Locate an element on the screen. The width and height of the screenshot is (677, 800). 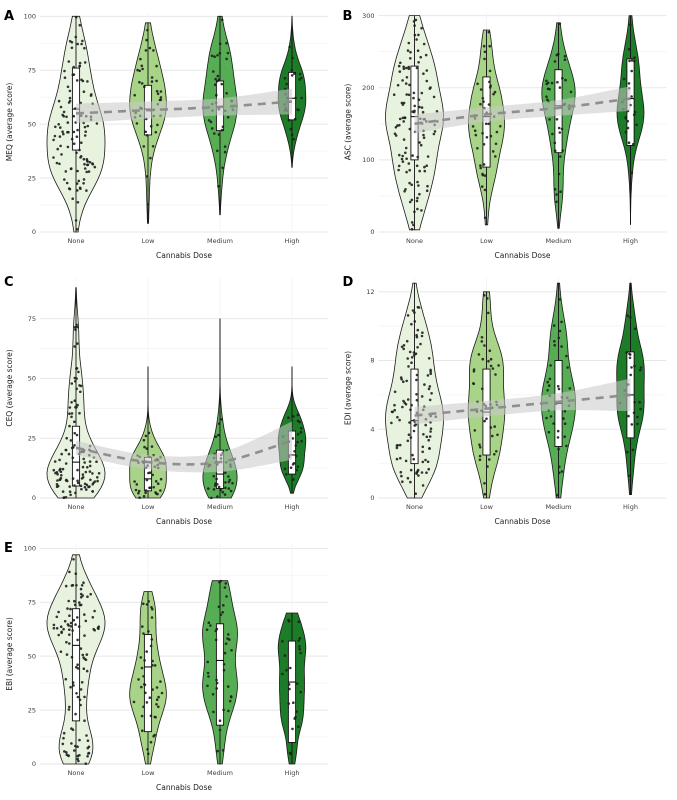
y-tick-label: 12 is located at coordinates (370, 292).